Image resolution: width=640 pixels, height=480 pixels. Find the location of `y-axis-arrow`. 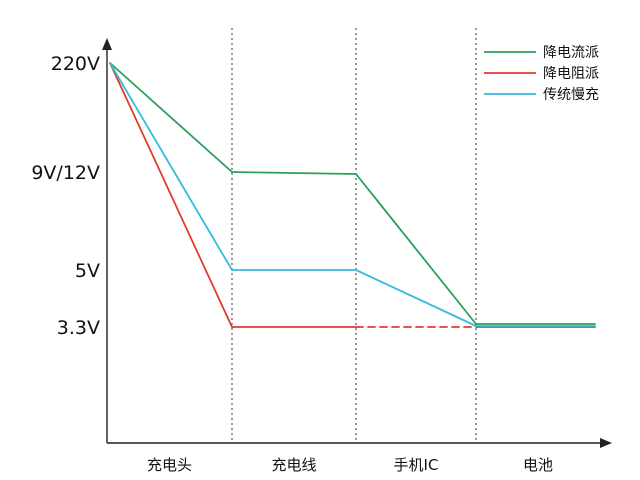

y-axis-arrow is located at coordinates (107, 44).